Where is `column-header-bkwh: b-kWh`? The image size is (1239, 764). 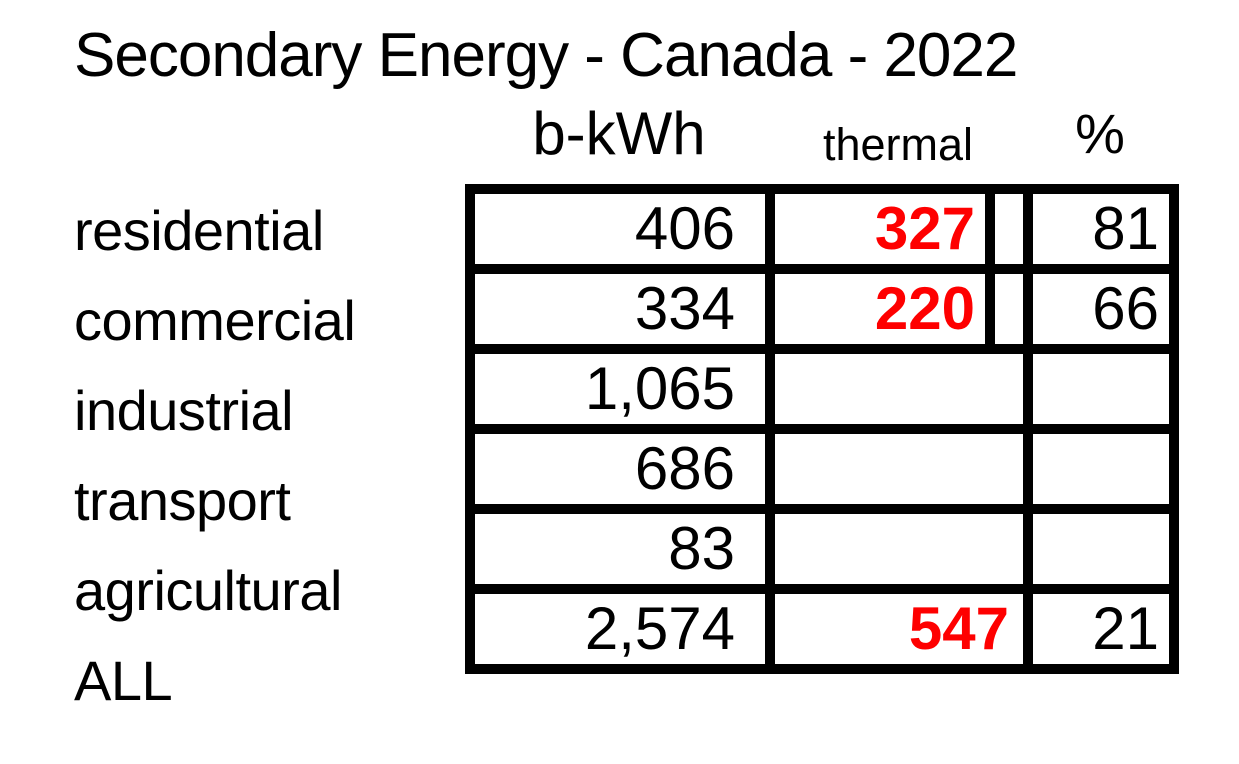 column-header-bkwh: b-kWh is located at coordinates (619, 133).